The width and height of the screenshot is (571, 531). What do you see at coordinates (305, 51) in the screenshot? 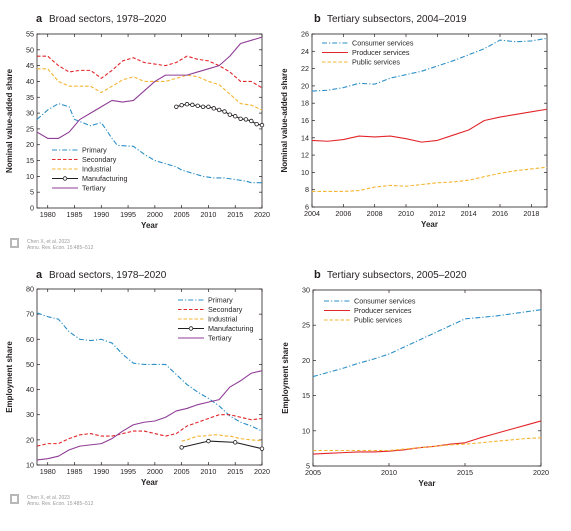
I see `y-tick-label: 24` at bounding box center [305, 51].